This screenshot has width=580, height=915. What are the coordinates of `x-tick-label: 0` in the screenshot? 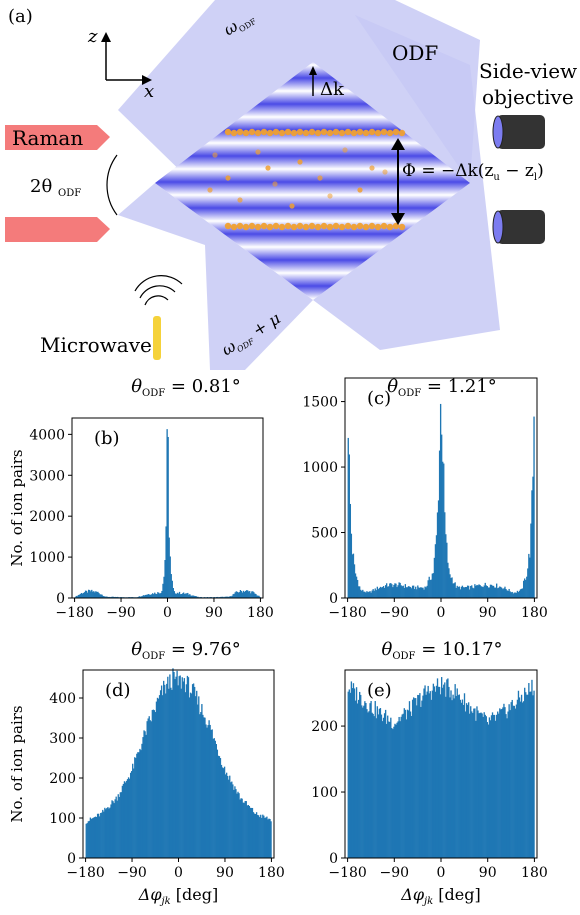 It's located at (167, 613).